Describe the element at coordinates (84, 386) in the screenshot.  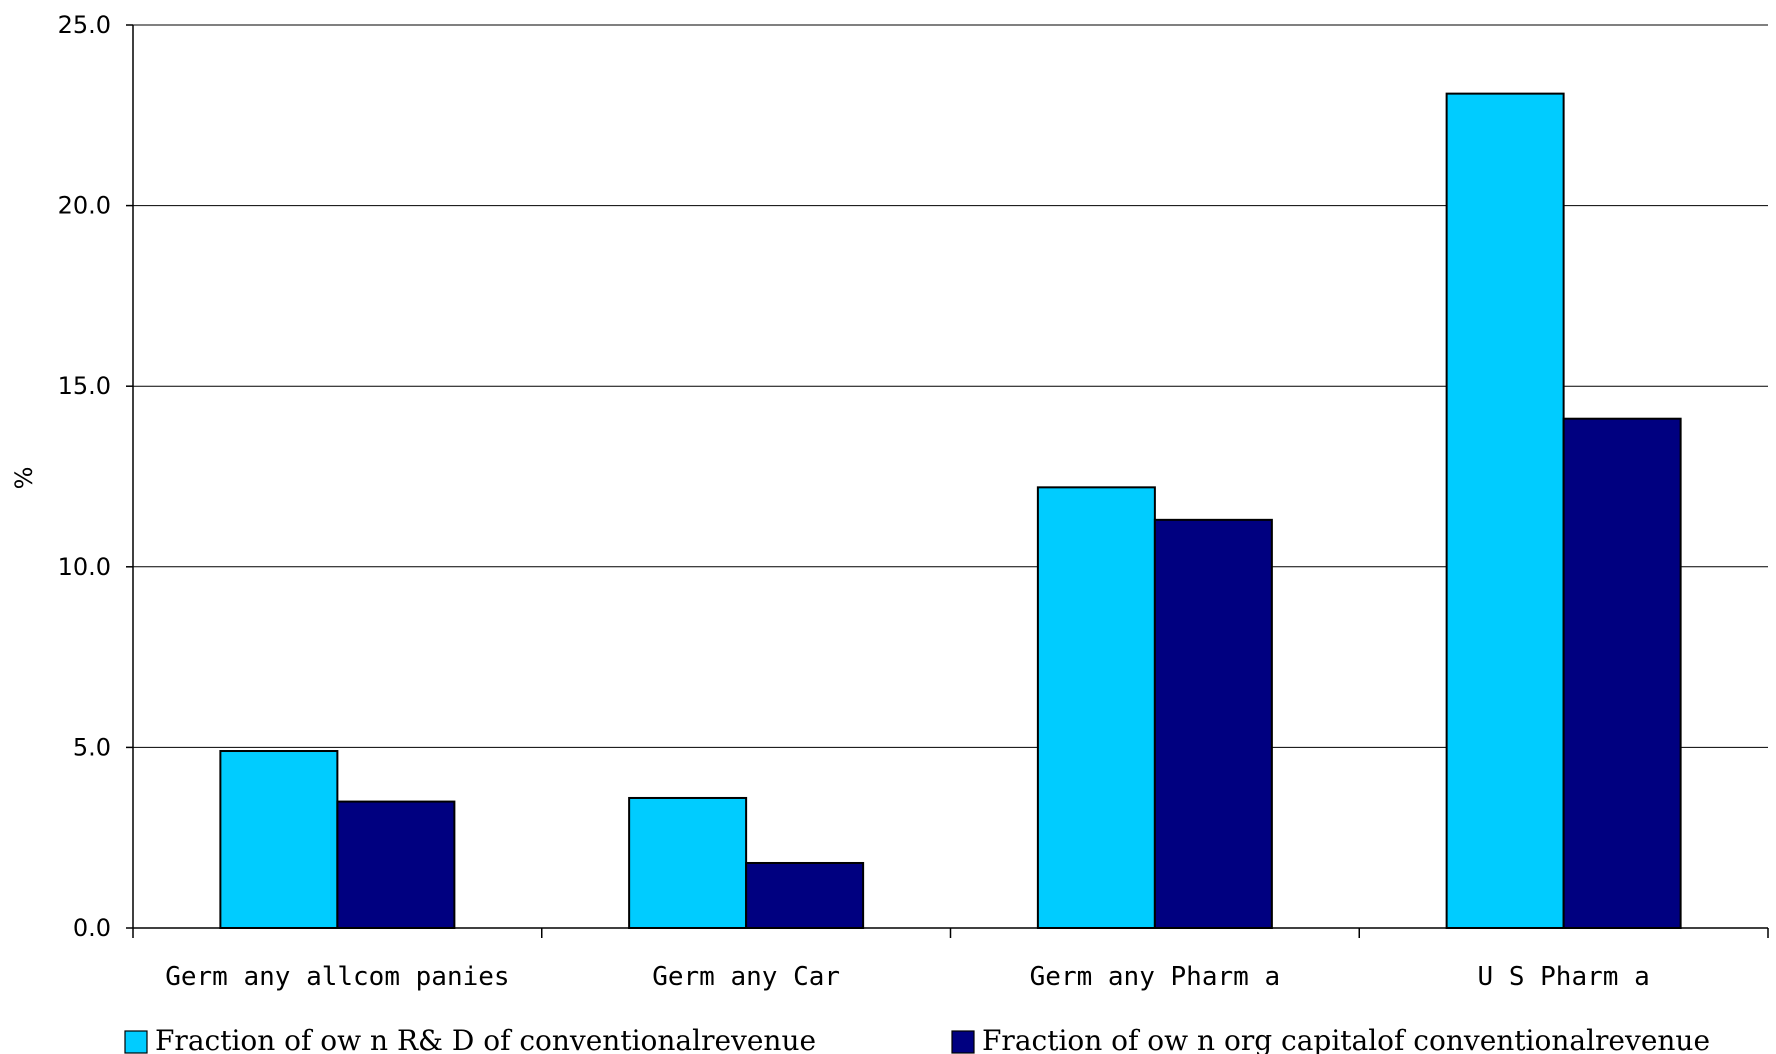
I see `y-tick-label: 15.0` at that location.